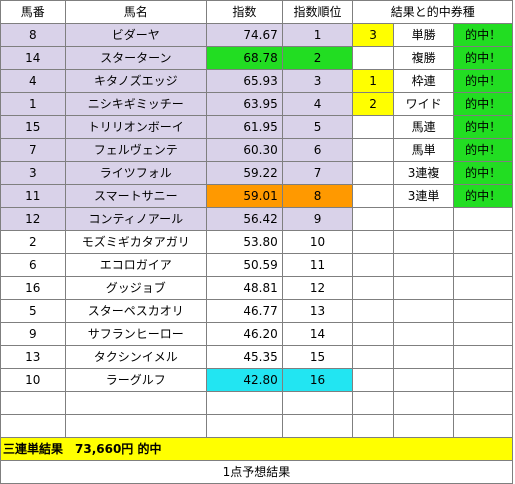 The image size is (515, 484). I want to click on index-value: 65.93, so click(244, 81).